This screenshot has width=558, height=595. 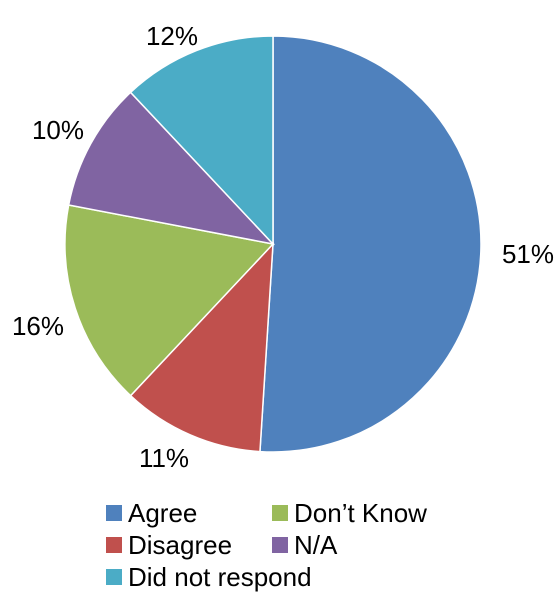 I want to click on legend-swatch-disagree, so click(x=114, y=545).